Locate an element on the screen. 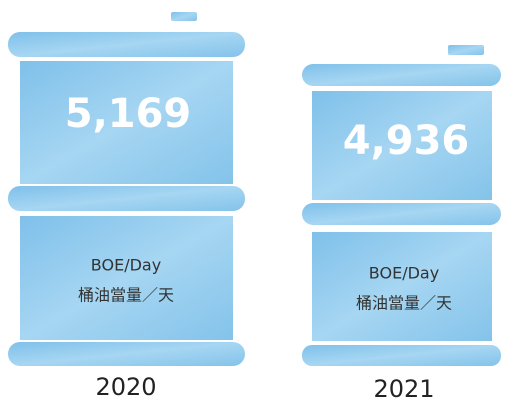 This screenshot has width=511, height=402. value: 4,936 is located at coordinates (406, 141).